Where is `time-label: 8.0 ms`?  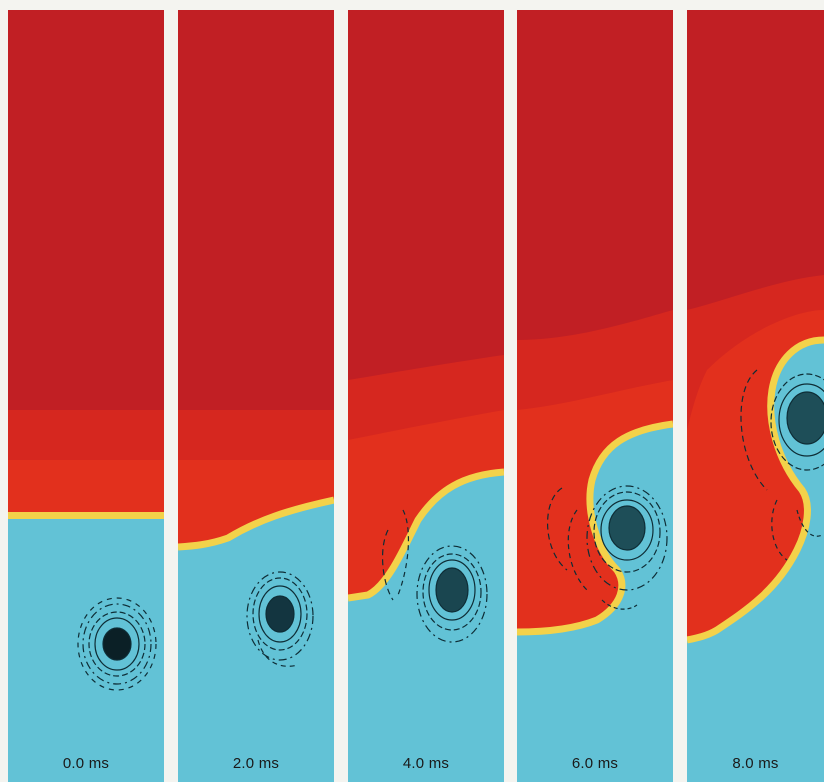
time-label: 8.0 ms is located at coordinates (755, 763).